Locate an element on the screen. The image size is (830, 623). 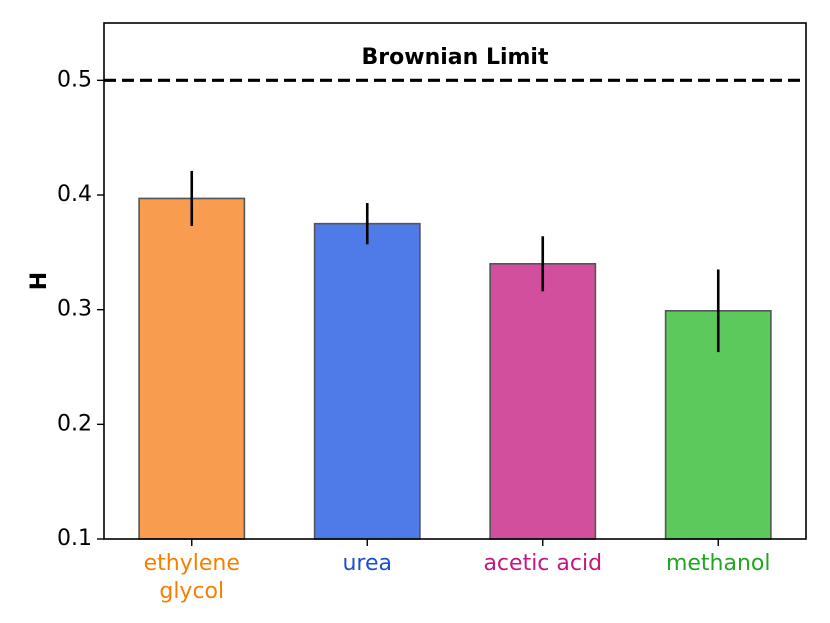
x-tick-label: methanol is located at coordinates (718, 563).